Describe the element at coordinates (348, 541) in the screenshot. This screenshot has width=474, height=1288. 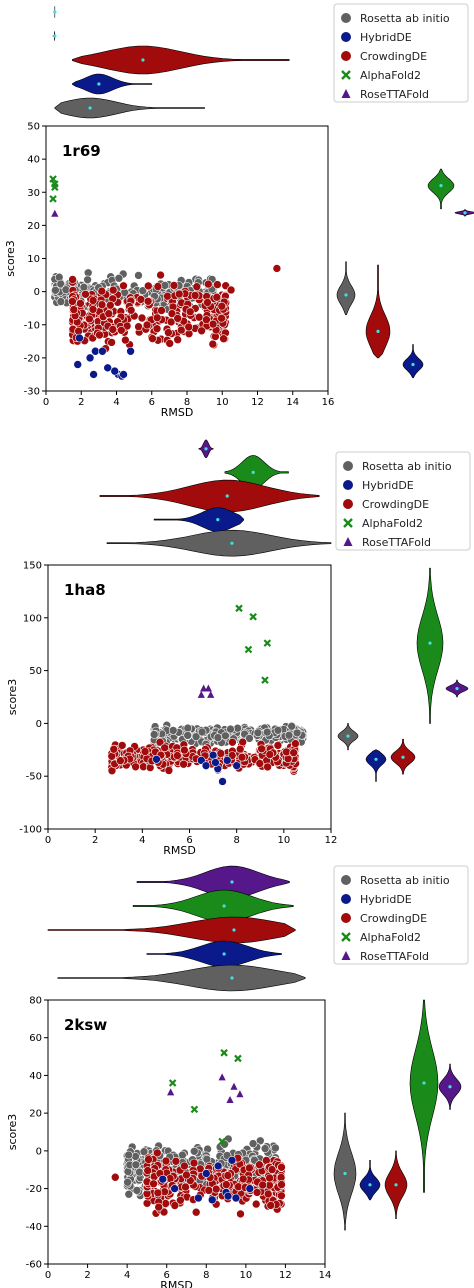
I see `legend-marker-triangle` at that location.